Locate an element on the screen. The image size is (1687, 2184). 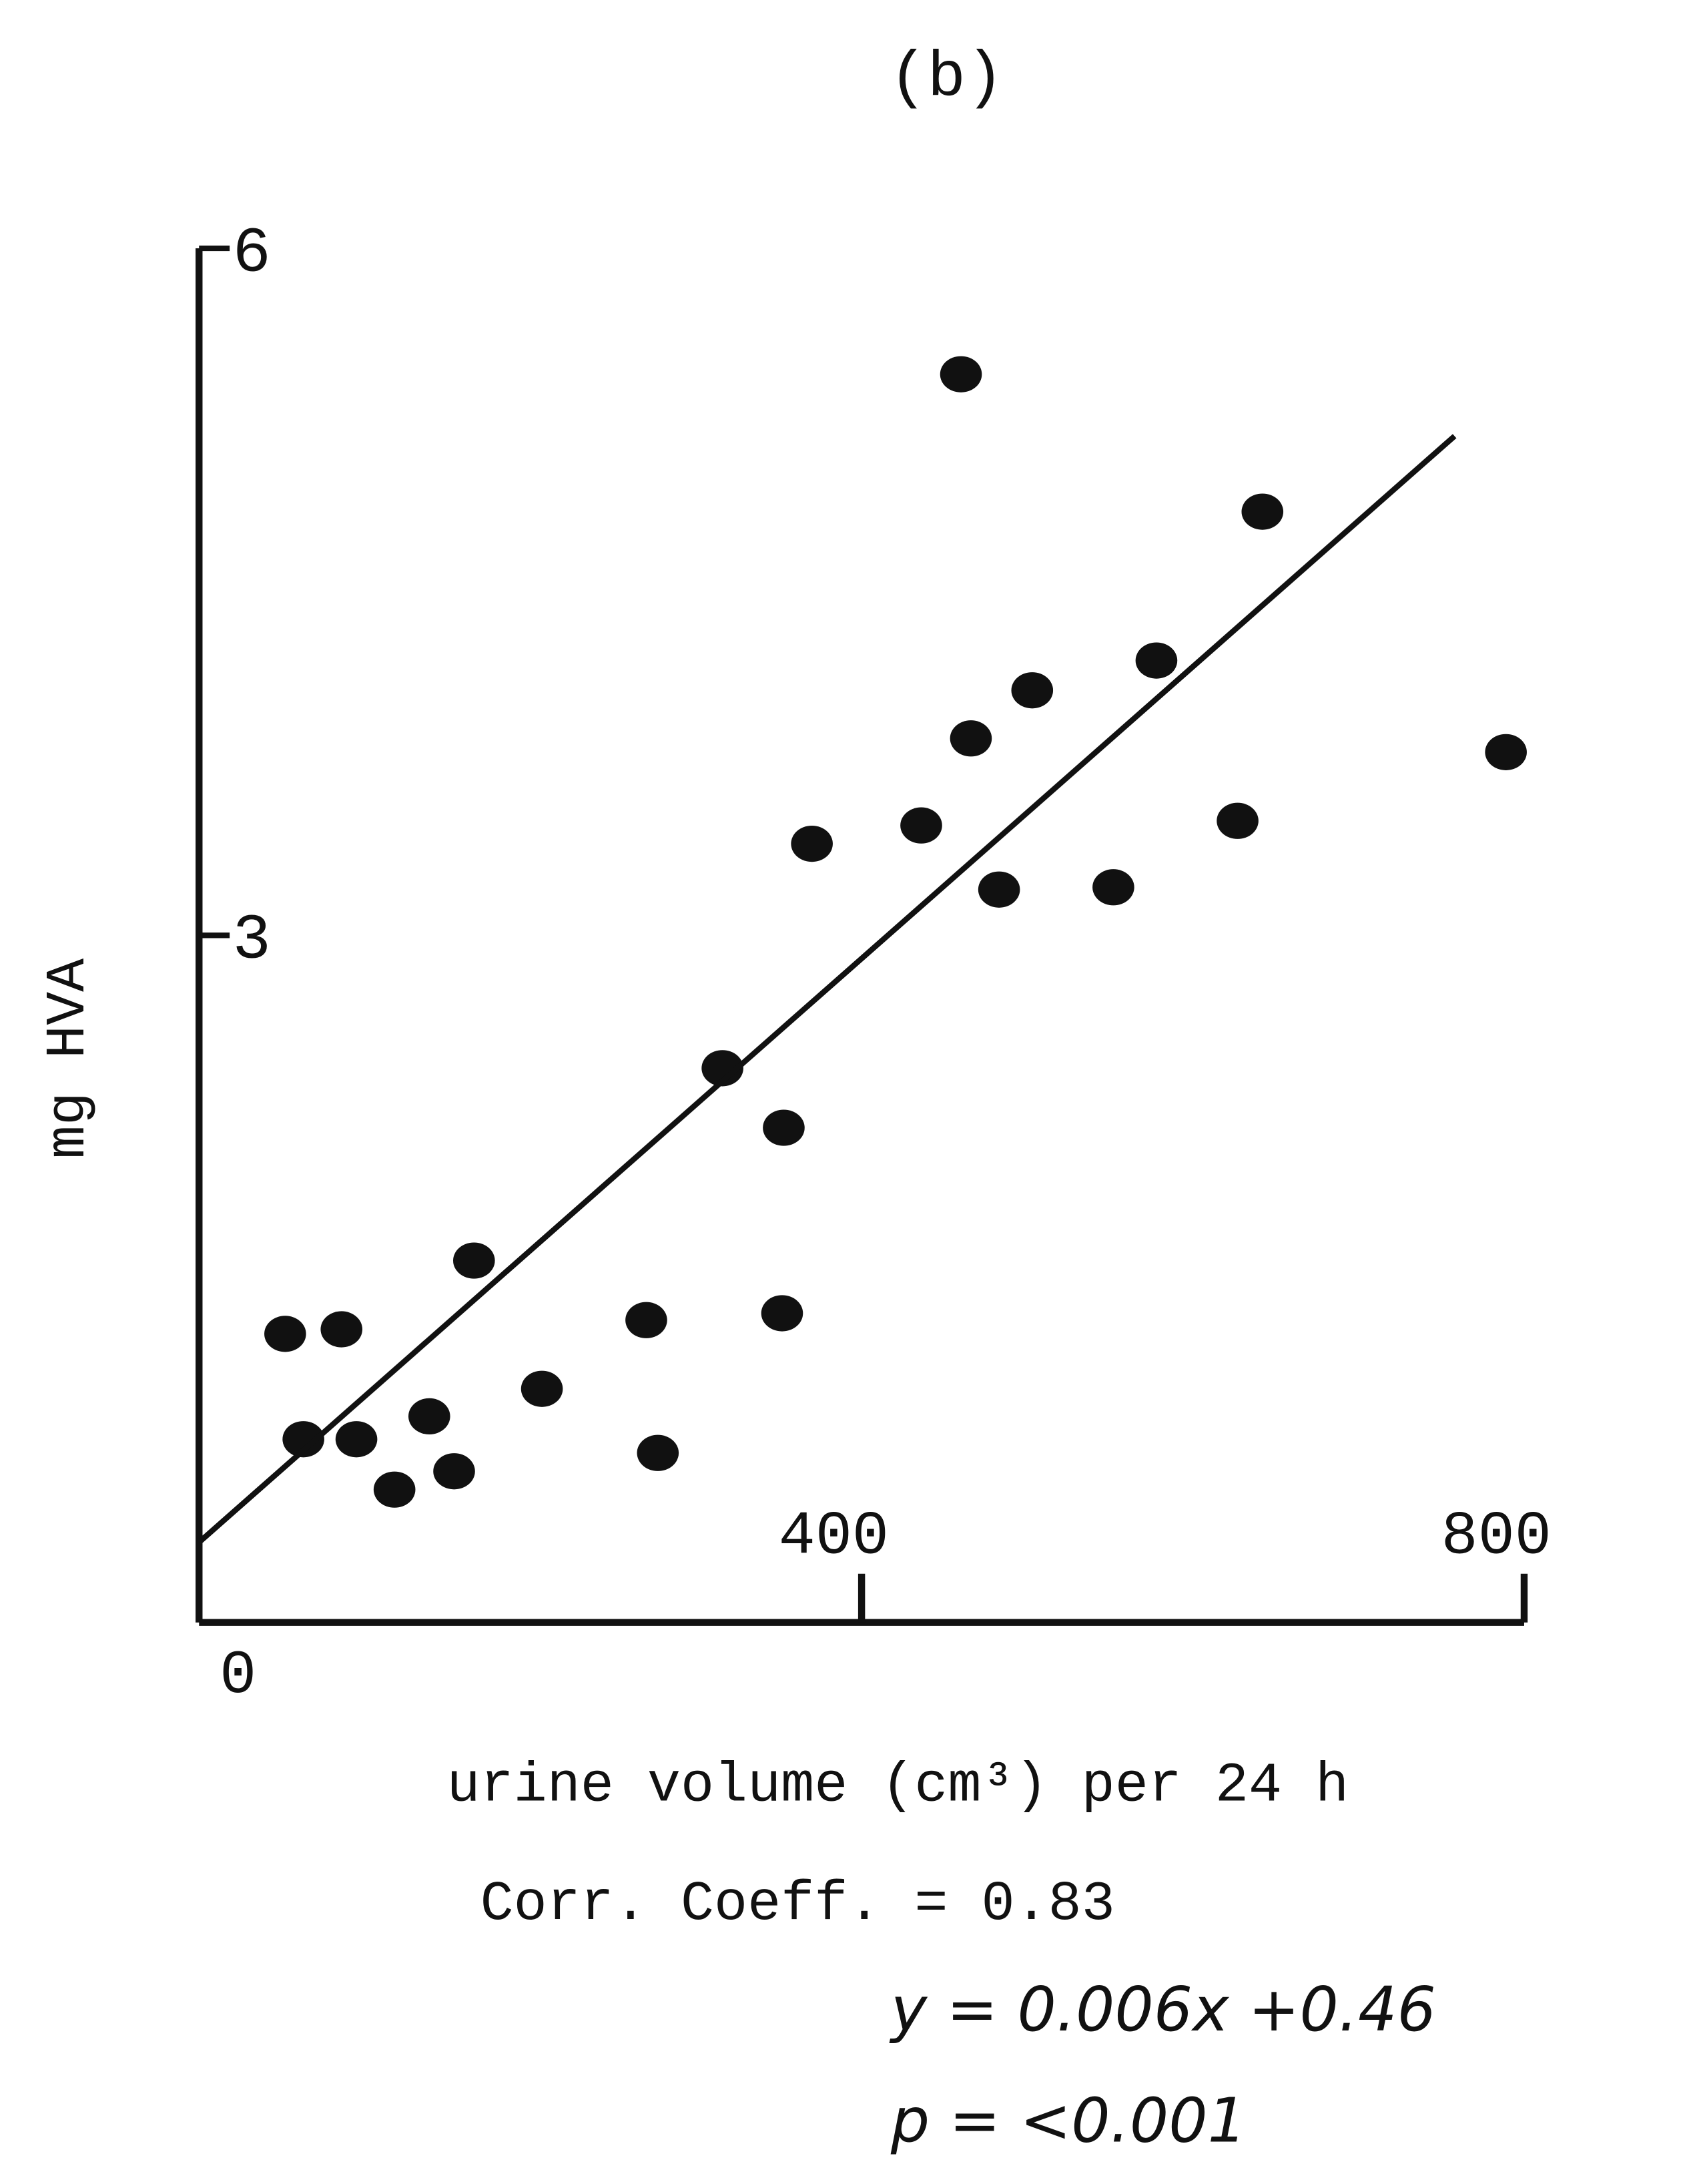
x-tick-label: 800 is located at coordinates (1496, 1536).